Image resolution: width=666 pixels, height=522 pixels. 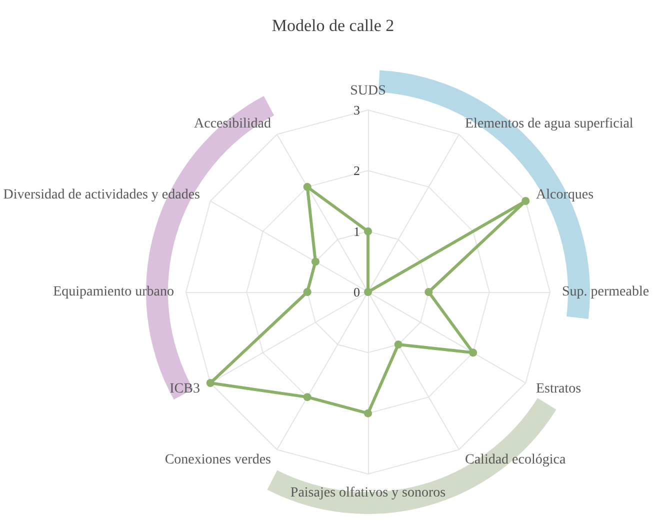 What do you see at coordinates (217, 460) in the screenshot?
I see `spoke-label: Conexiones verdes` at bounding box center [217, 460].